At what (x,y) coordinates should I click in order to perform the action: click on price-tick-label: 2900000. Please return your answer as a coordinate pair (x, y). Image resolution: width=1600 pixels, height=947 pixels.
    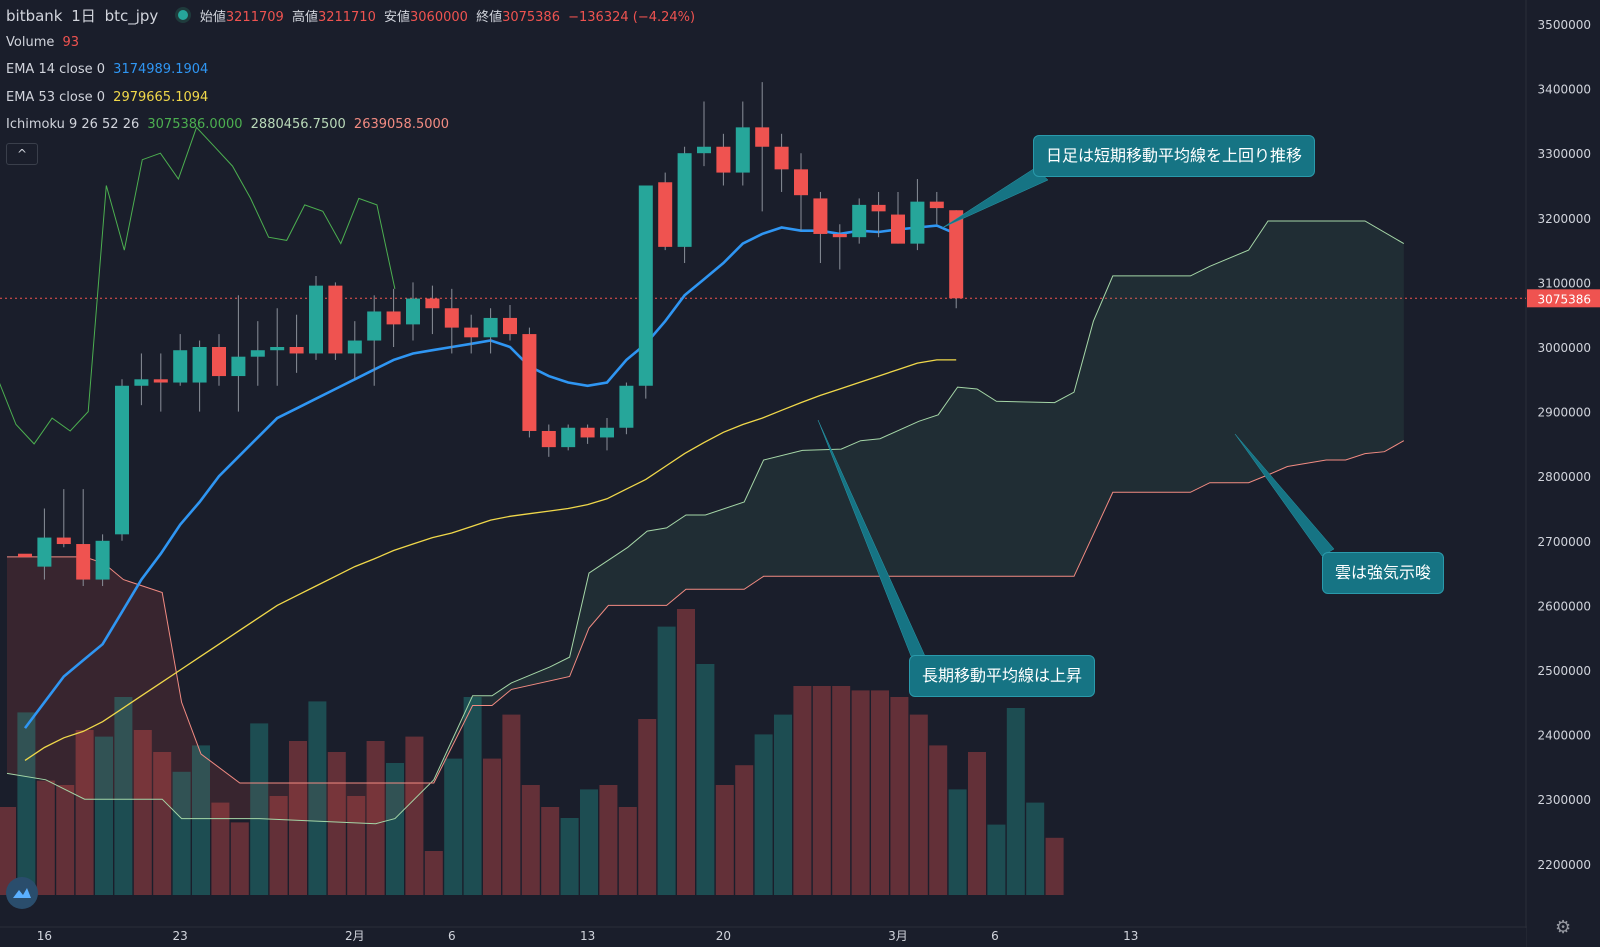
    Looking at the image, I should click on (1564, 413).